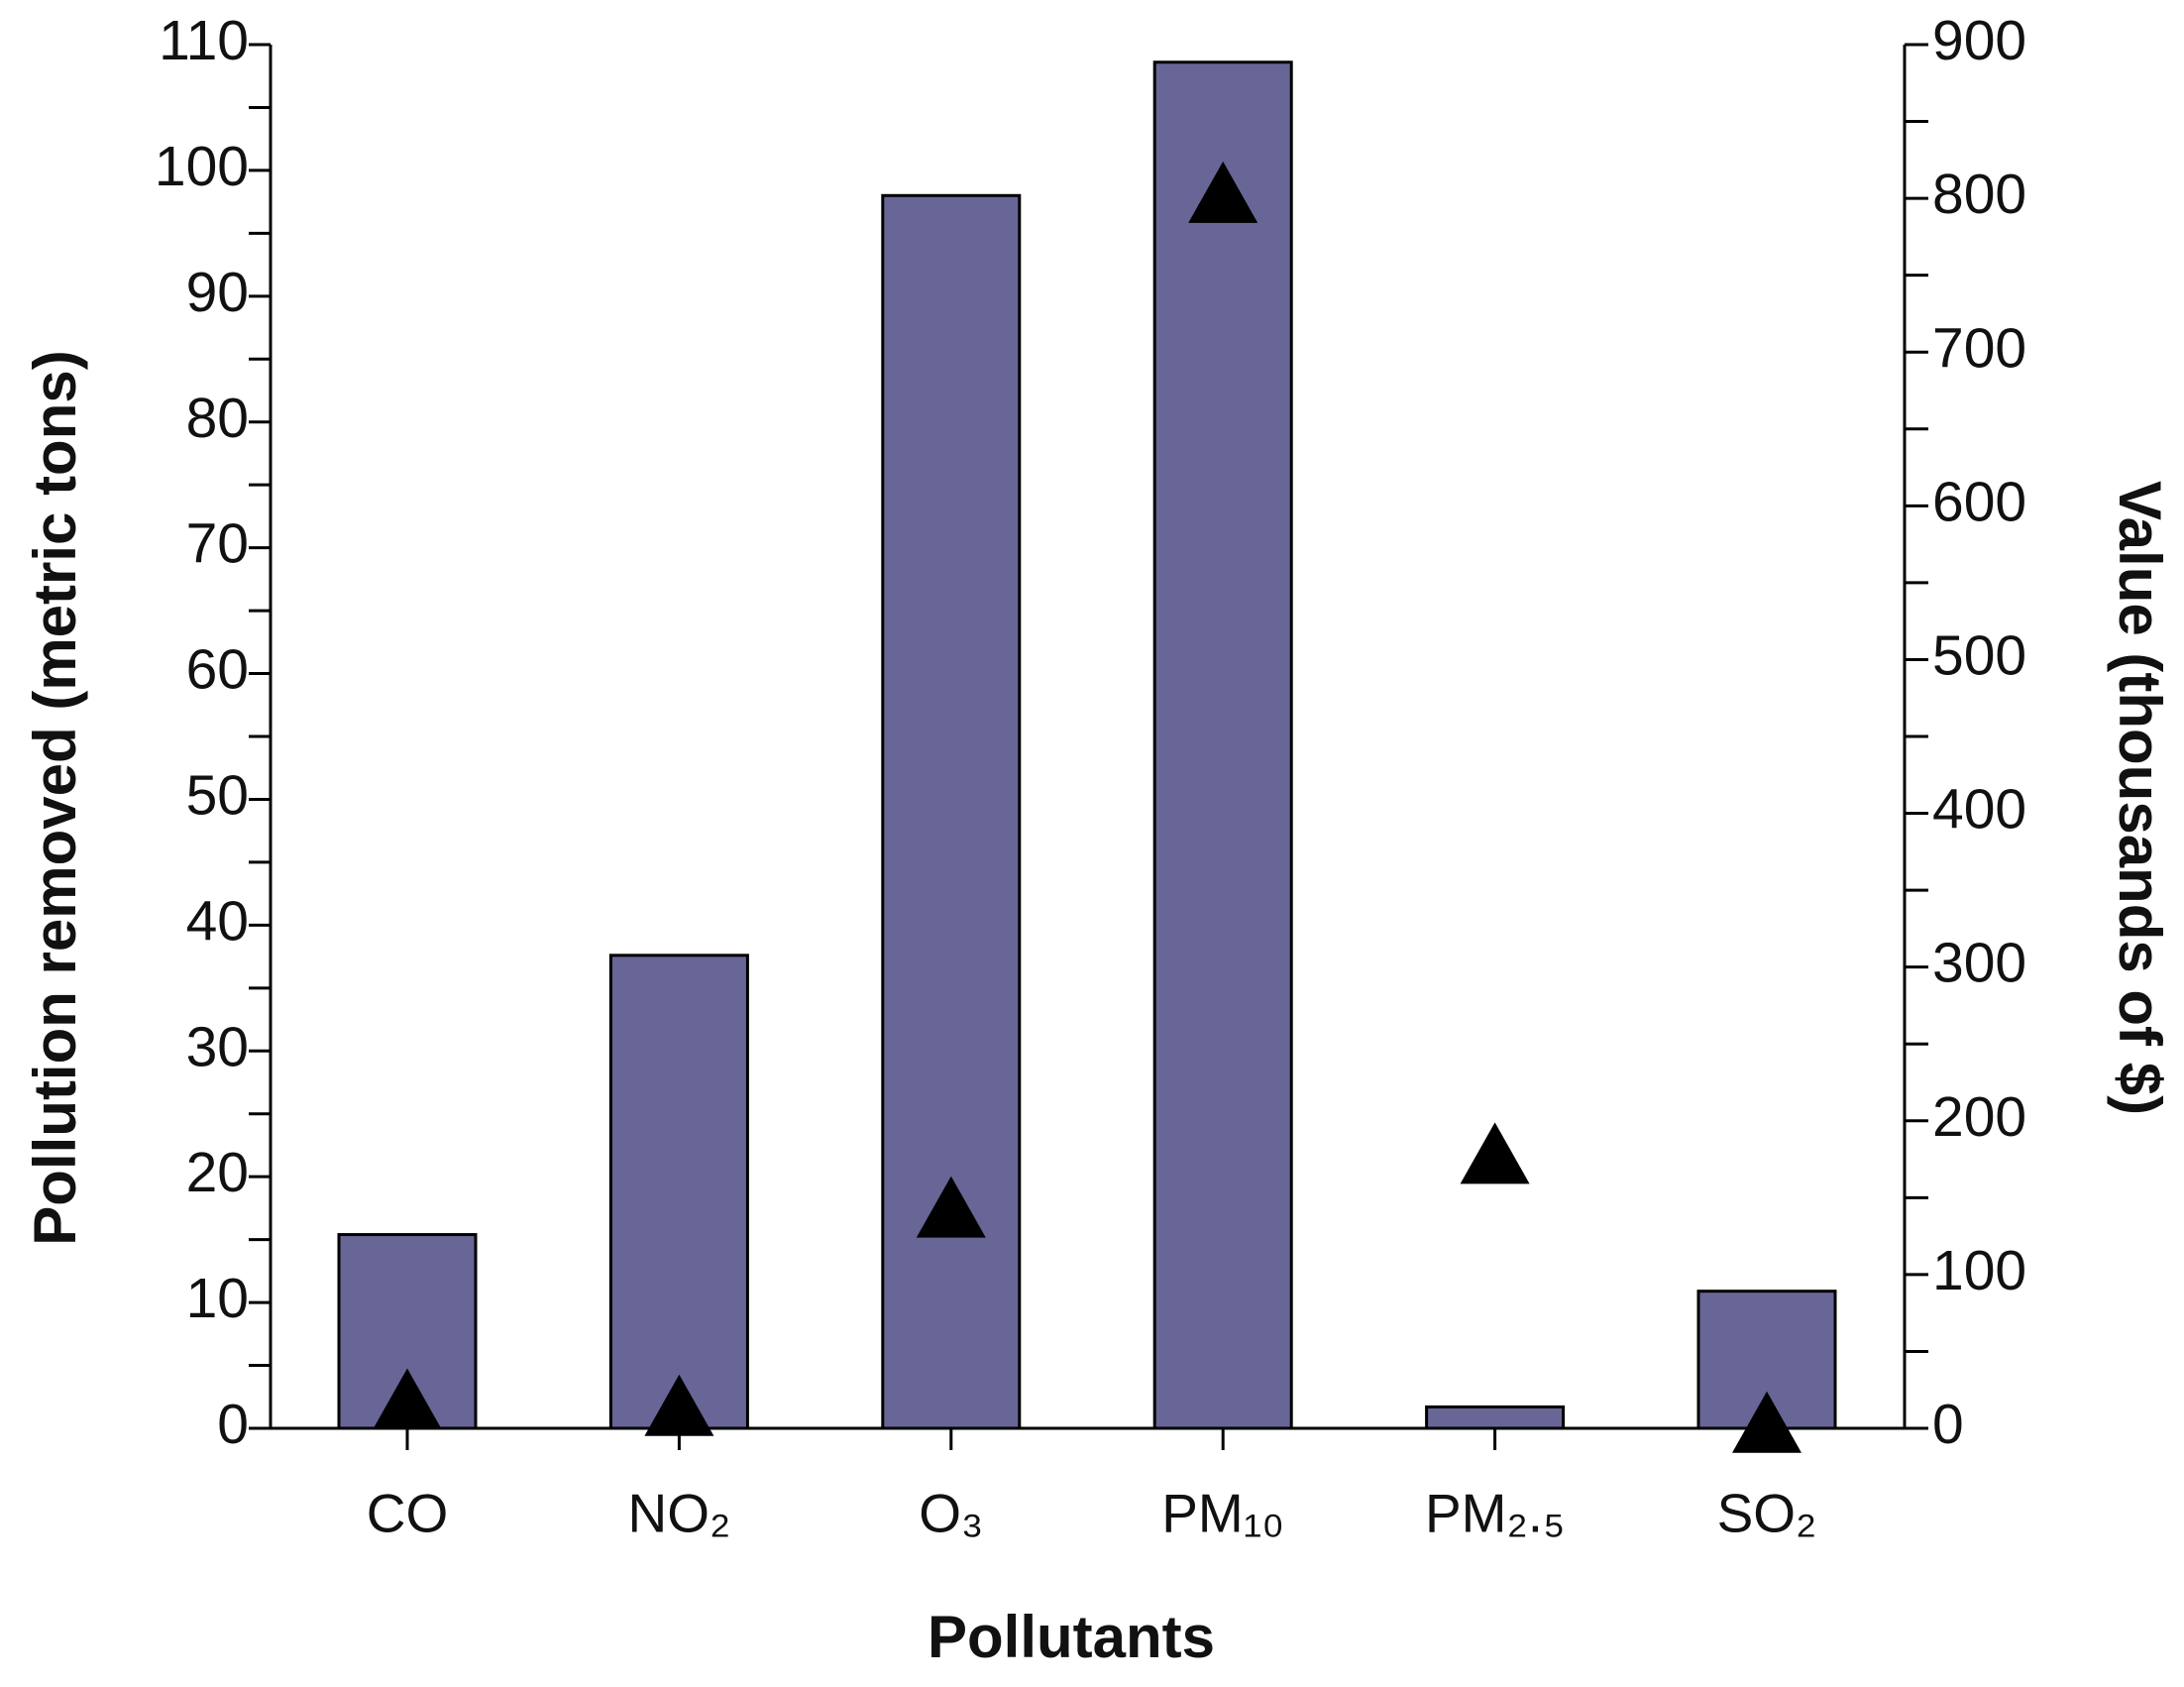 The image size is (2184, 1687). What do you see at coordinates (1767, 1513) in the screenshot?
I see `x-tick-label: SO₂` at bounding box center [1767, 1513].